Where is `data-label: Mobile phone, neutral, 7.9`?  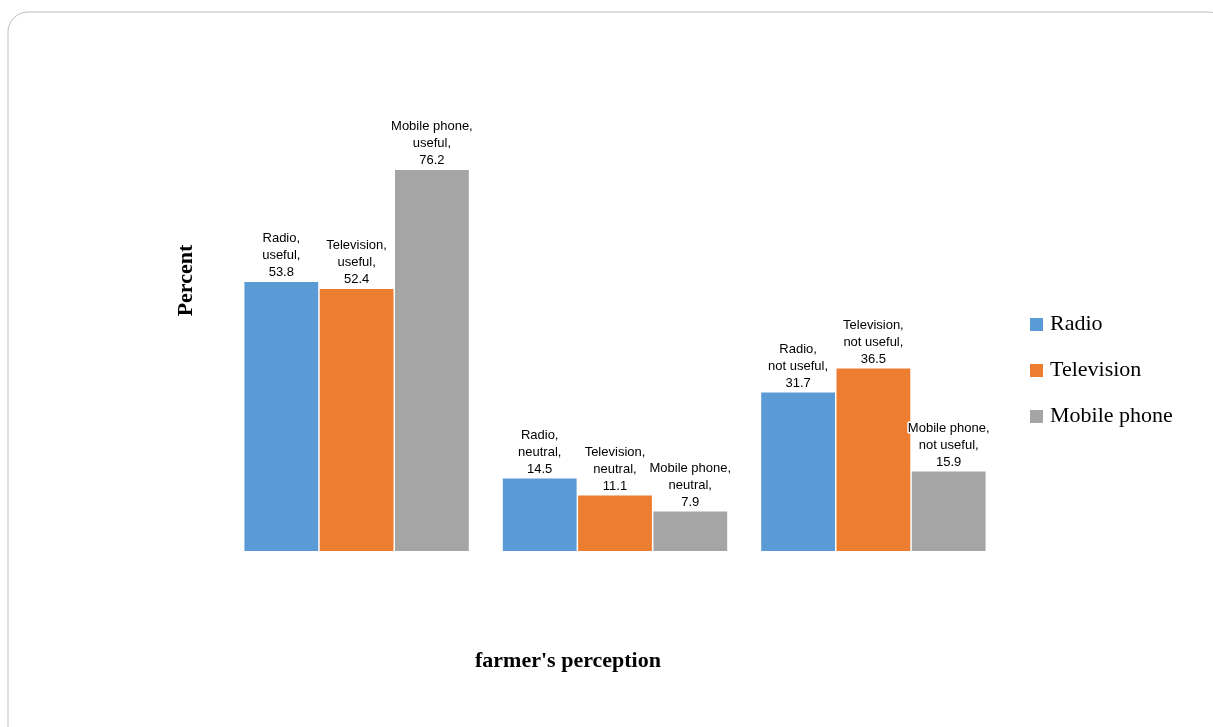
data-label: Mobile phone, neutral, 7.9 is located at coordinates (690, 484).